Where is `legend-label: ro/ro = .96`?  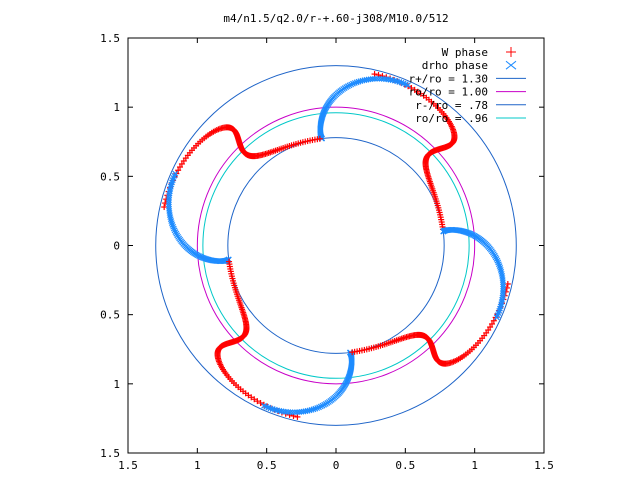
legend-label: ro/ro = .96 is located at coordinates (451, 118).